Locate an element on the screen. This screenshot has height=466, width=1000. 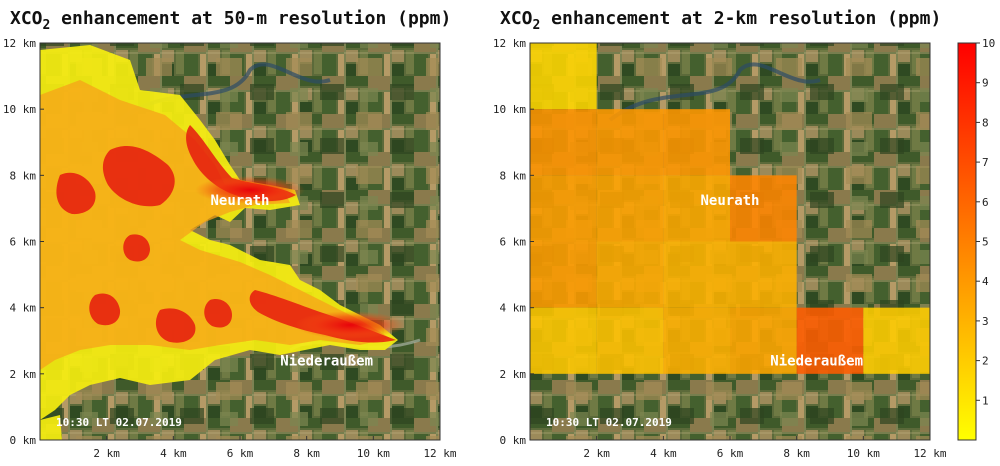
right-y-ticks: 0 km 2 km 4 km 6 km 8 km 10 km 12 km is located at coordinates (513, 242).